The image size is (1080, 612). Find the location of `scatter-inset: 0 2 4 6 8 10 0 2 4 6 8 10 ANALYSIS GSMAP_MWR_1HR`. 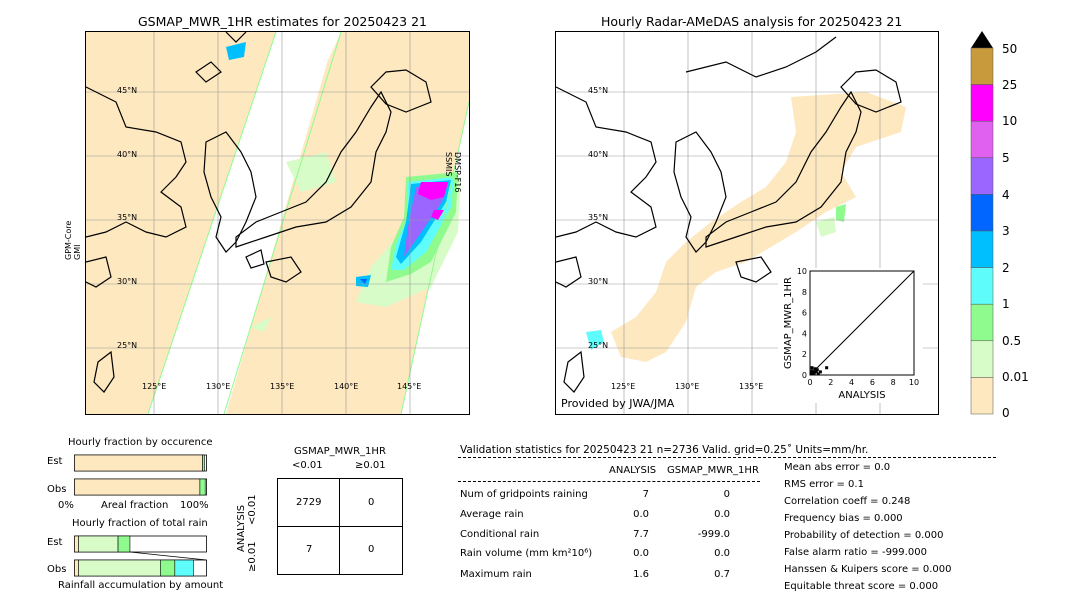

scatter-inset: 0 2 4 6 8 10 0 2 4 6 8 10 ANALYSIS GSMAP_MWR_1HR is located at coordinates (850, 335).